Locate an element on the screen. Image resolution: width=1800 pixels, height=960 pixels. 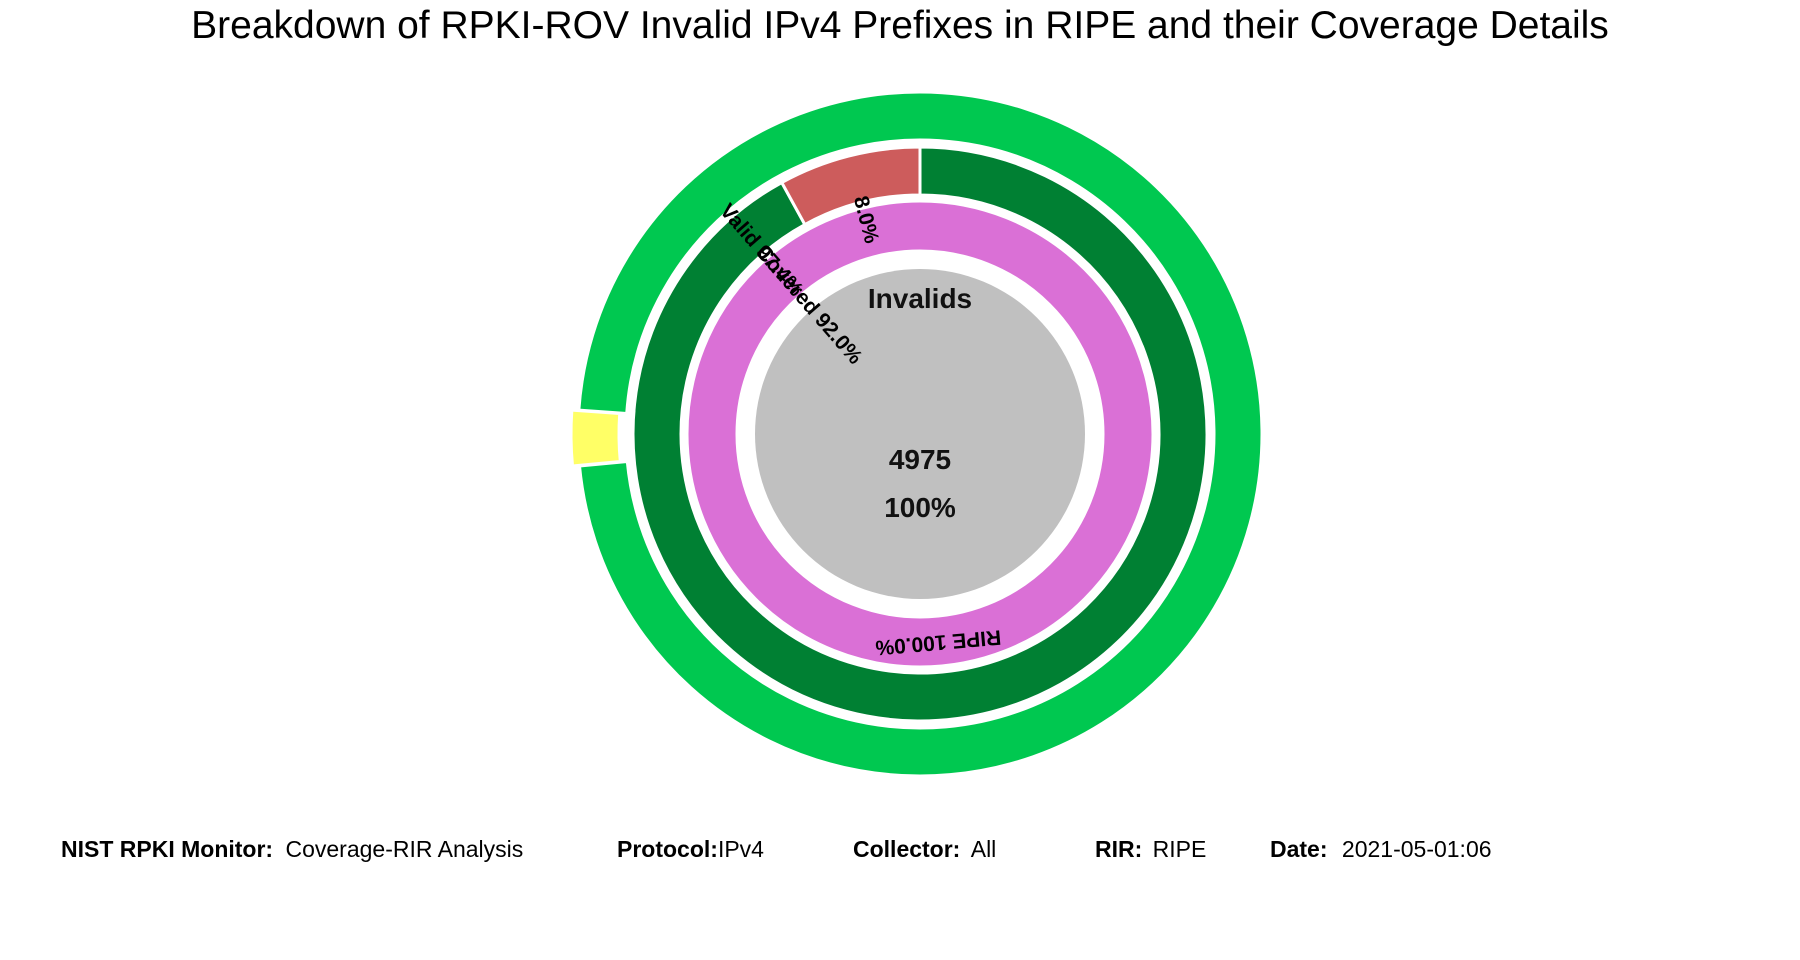
segment-rir-ripe is located at coordinates (920, 434).